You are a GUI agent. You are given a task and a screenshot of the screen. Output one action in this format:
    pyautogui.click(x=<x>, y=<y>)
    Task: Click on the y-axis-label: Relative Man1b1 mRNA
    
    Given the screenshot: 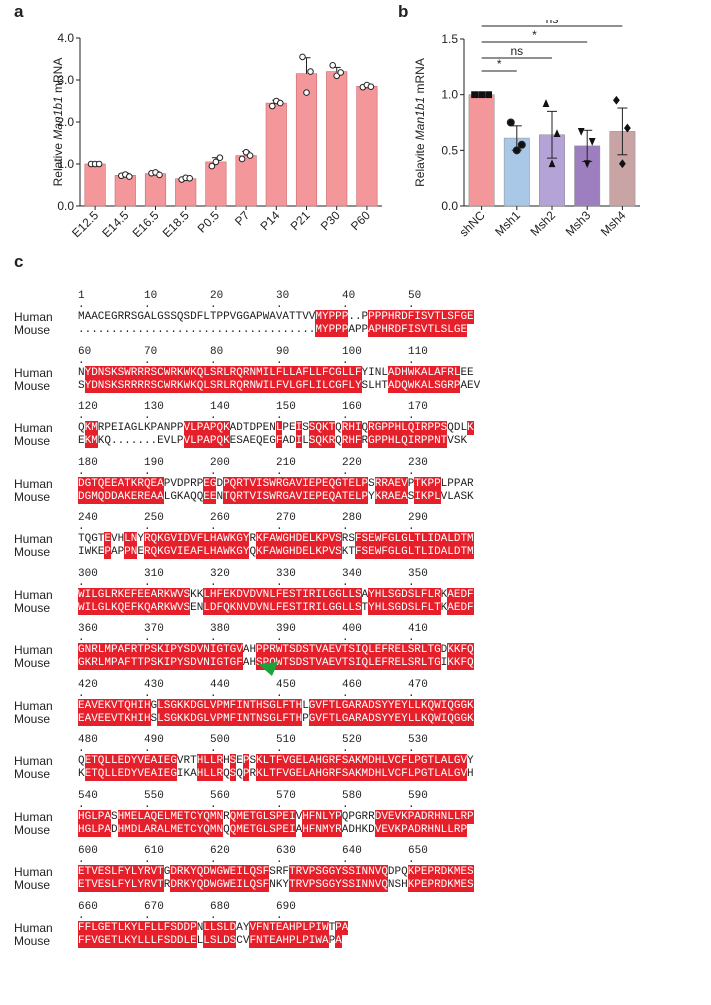 What is the action you would take?
    pyautogui.click(x=58, y=122)
    